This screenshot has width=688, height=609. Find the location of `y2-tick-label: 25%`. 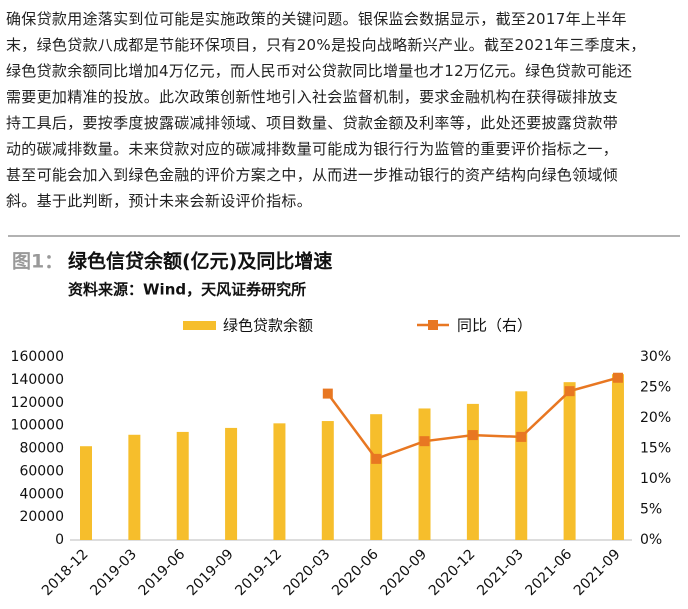

y2-tick-label: 25% is located at coordinates (655, 388).